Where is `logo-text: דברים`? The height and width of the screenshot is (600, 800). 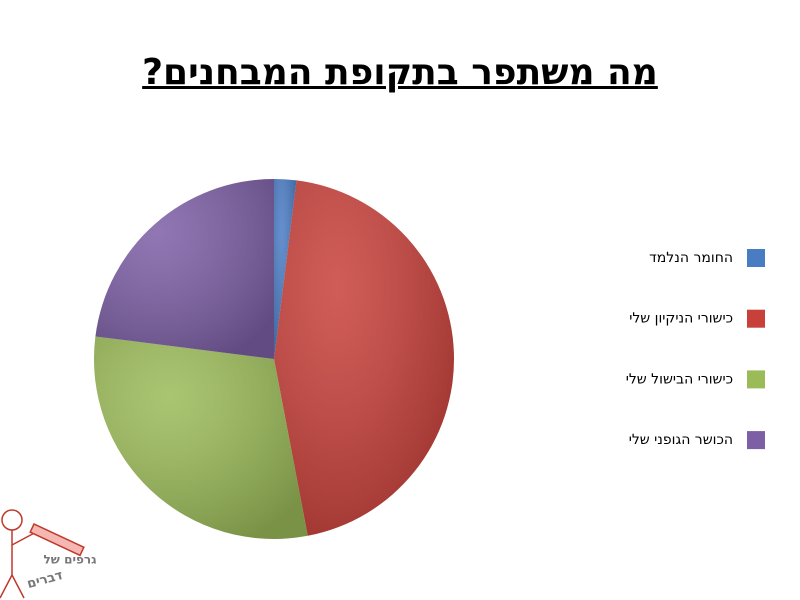 logo-text: דברים is located at coordinates (45, 580).